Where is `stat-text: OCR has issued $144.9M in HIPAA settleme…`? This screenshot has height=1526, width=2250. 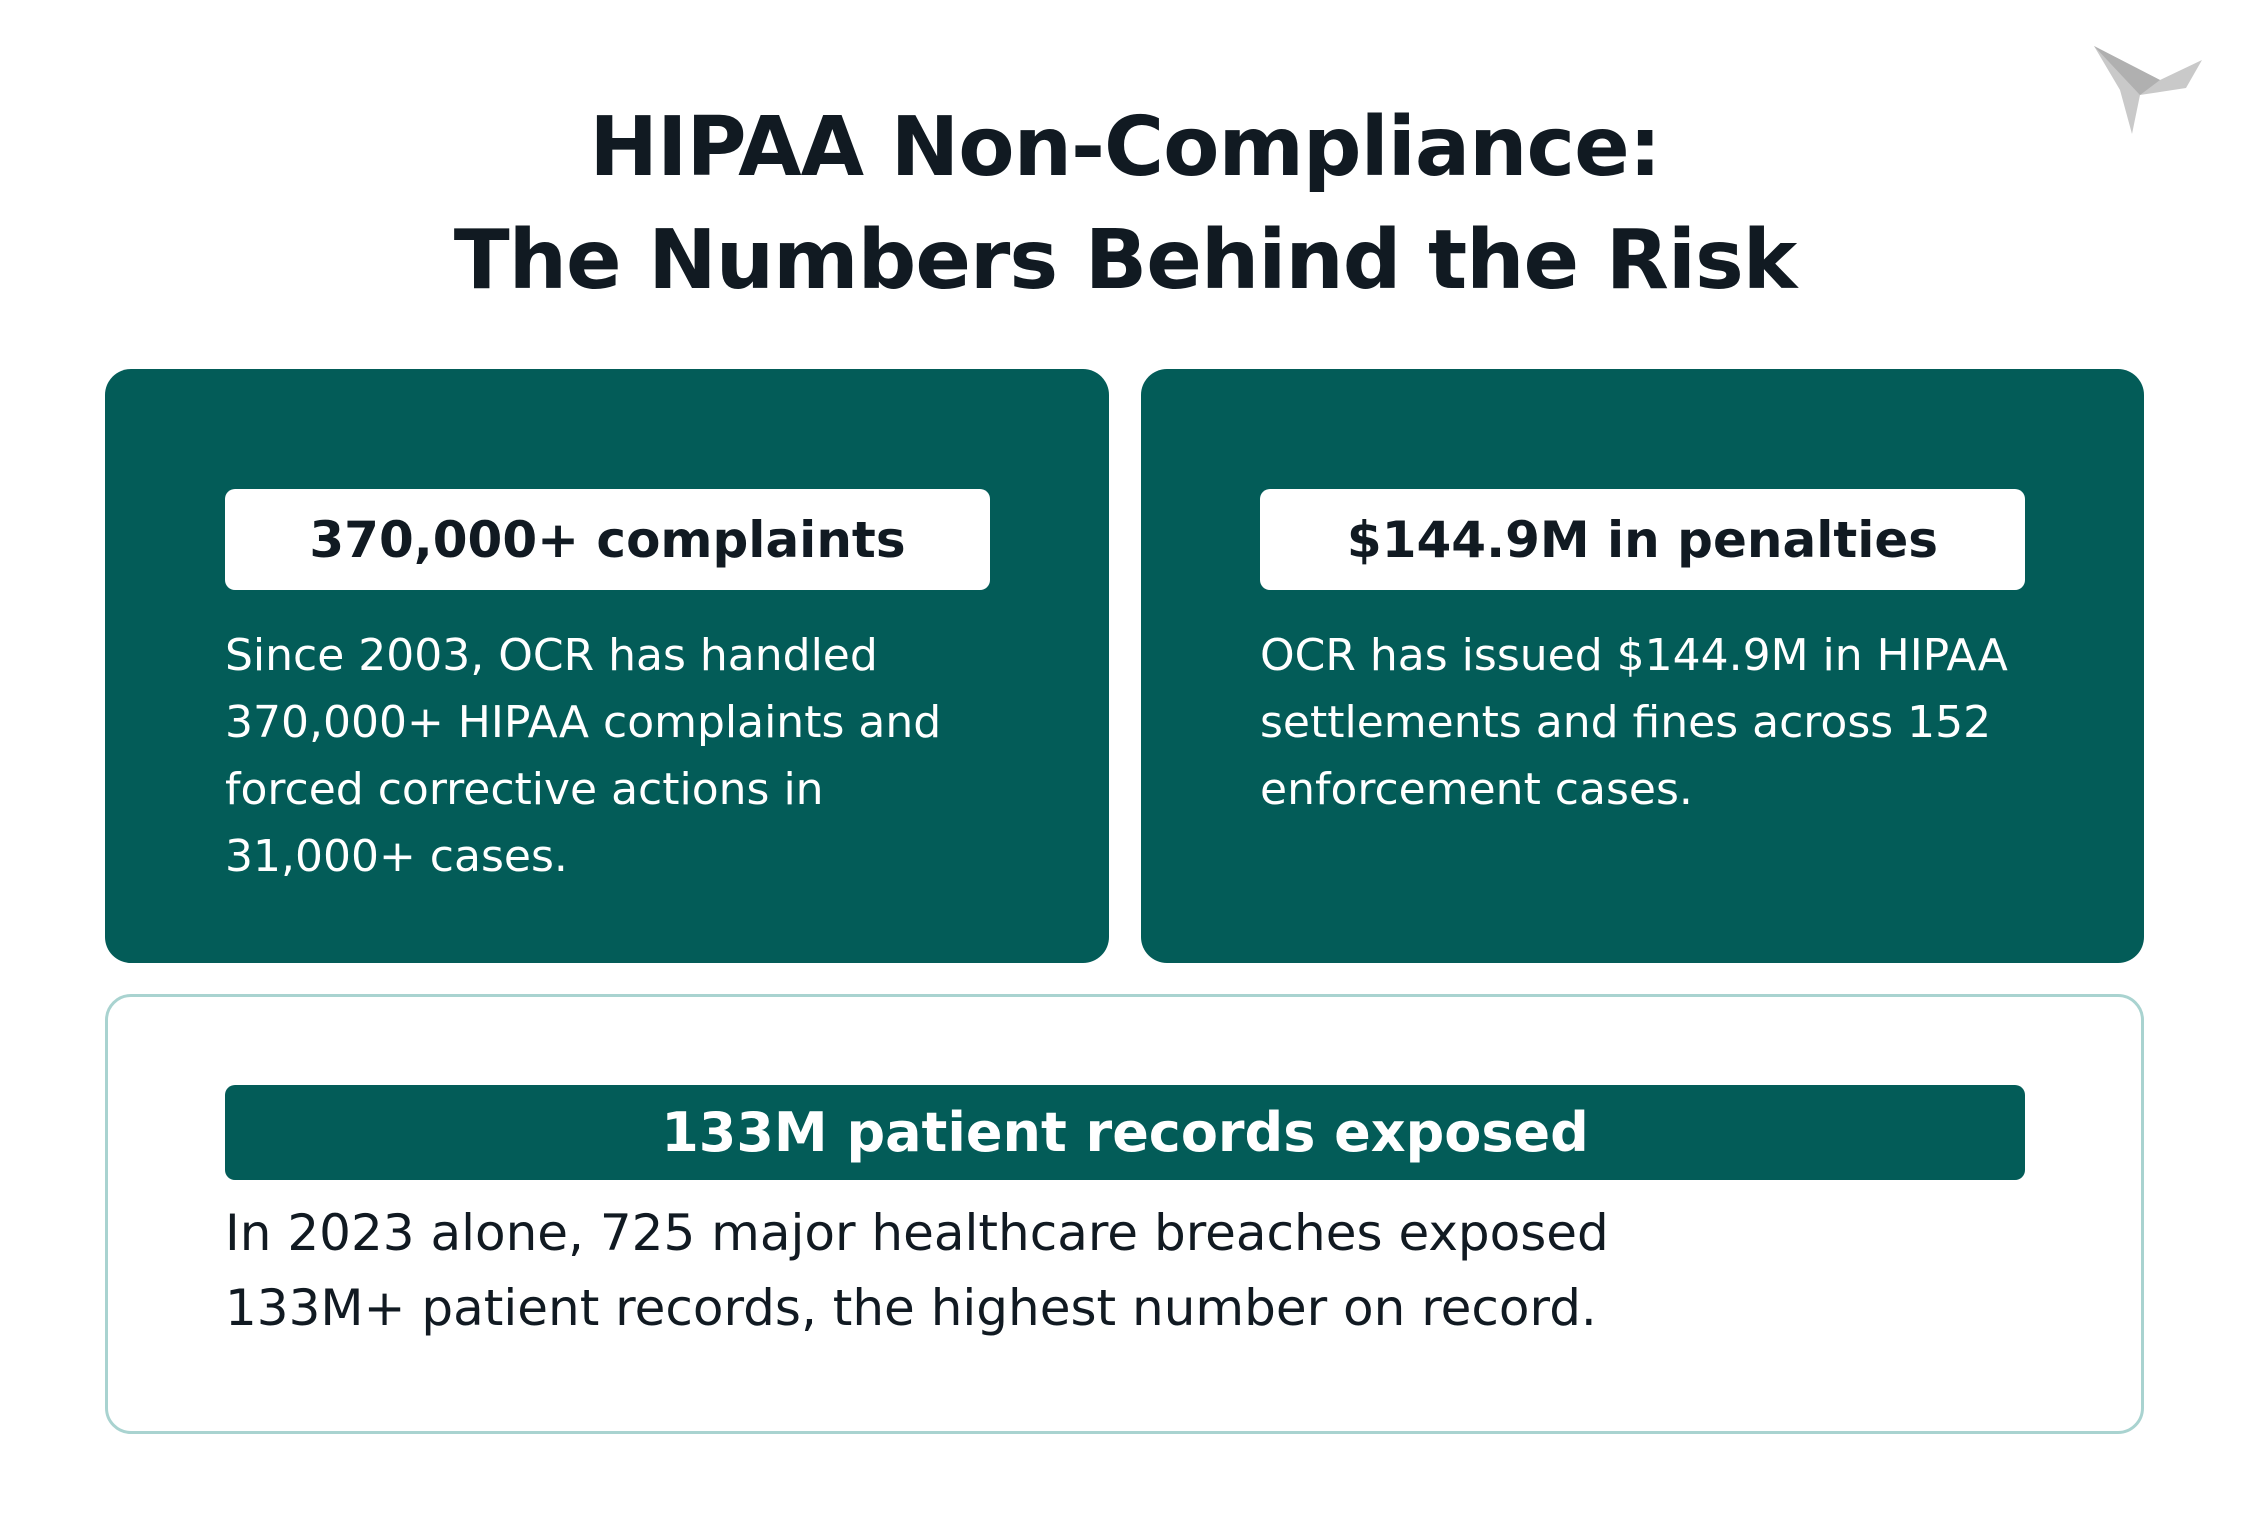 stat-text: OCR has issued $144.9M in HIPAA settleme… is located at coordinates (1634, 722).